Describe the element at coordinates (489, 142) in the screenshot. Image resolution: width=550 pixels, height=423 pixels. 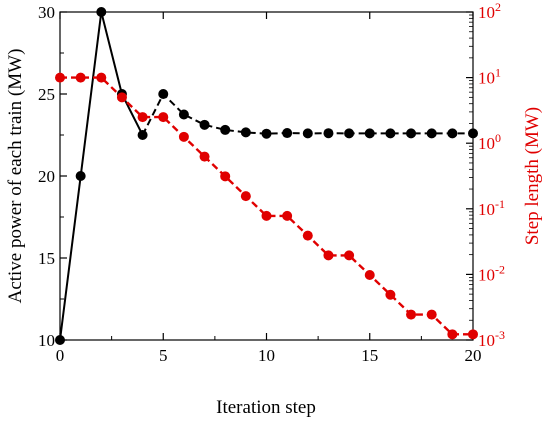
I see `y-right-tick-label: 10⁰` at that location.